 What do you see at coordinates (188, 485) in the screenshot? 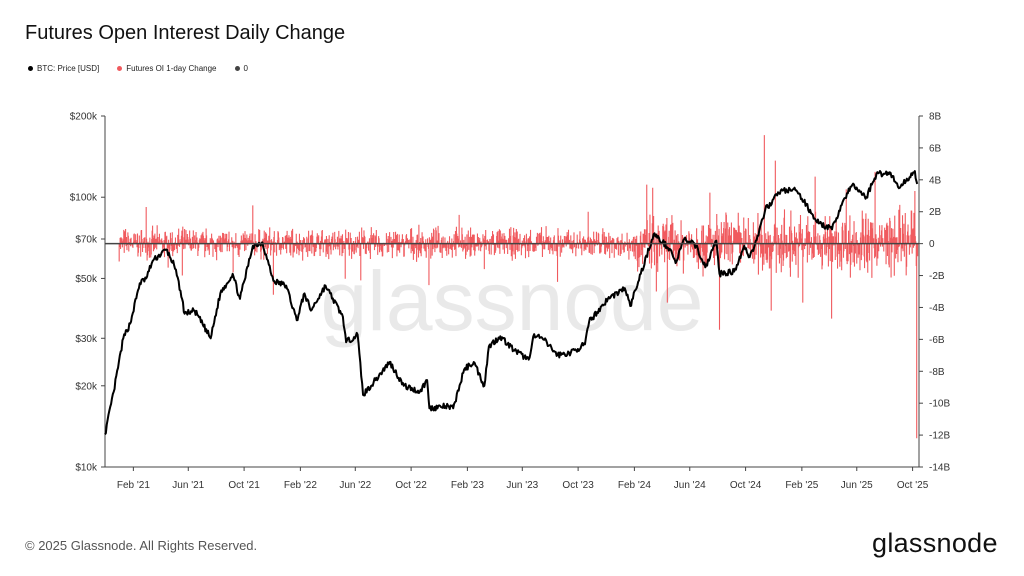
I see `x-tick-label: Jun '21` at bounding box center [188, 485].